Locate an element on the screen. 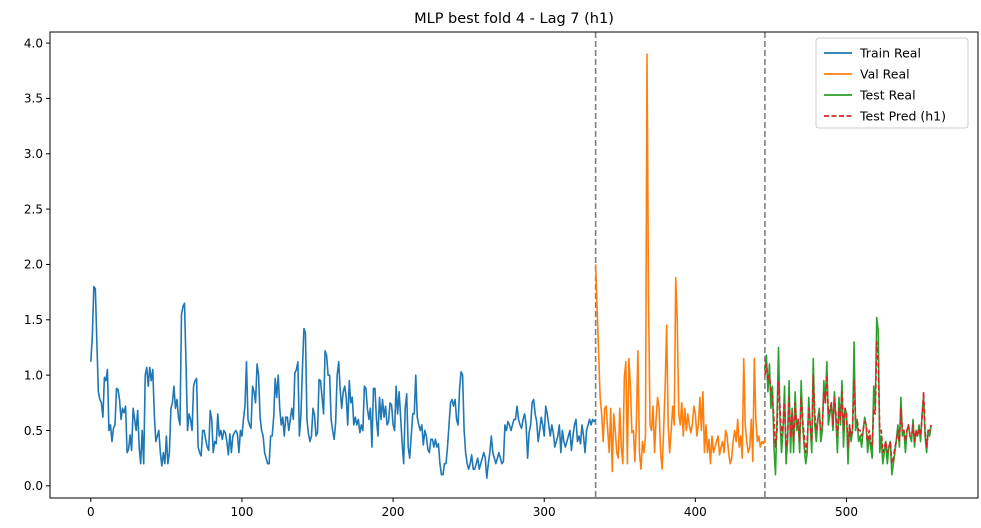 The height and width of the screenshot is (528, 981). legend-label: Train Real is located at coordinates (890, 53).